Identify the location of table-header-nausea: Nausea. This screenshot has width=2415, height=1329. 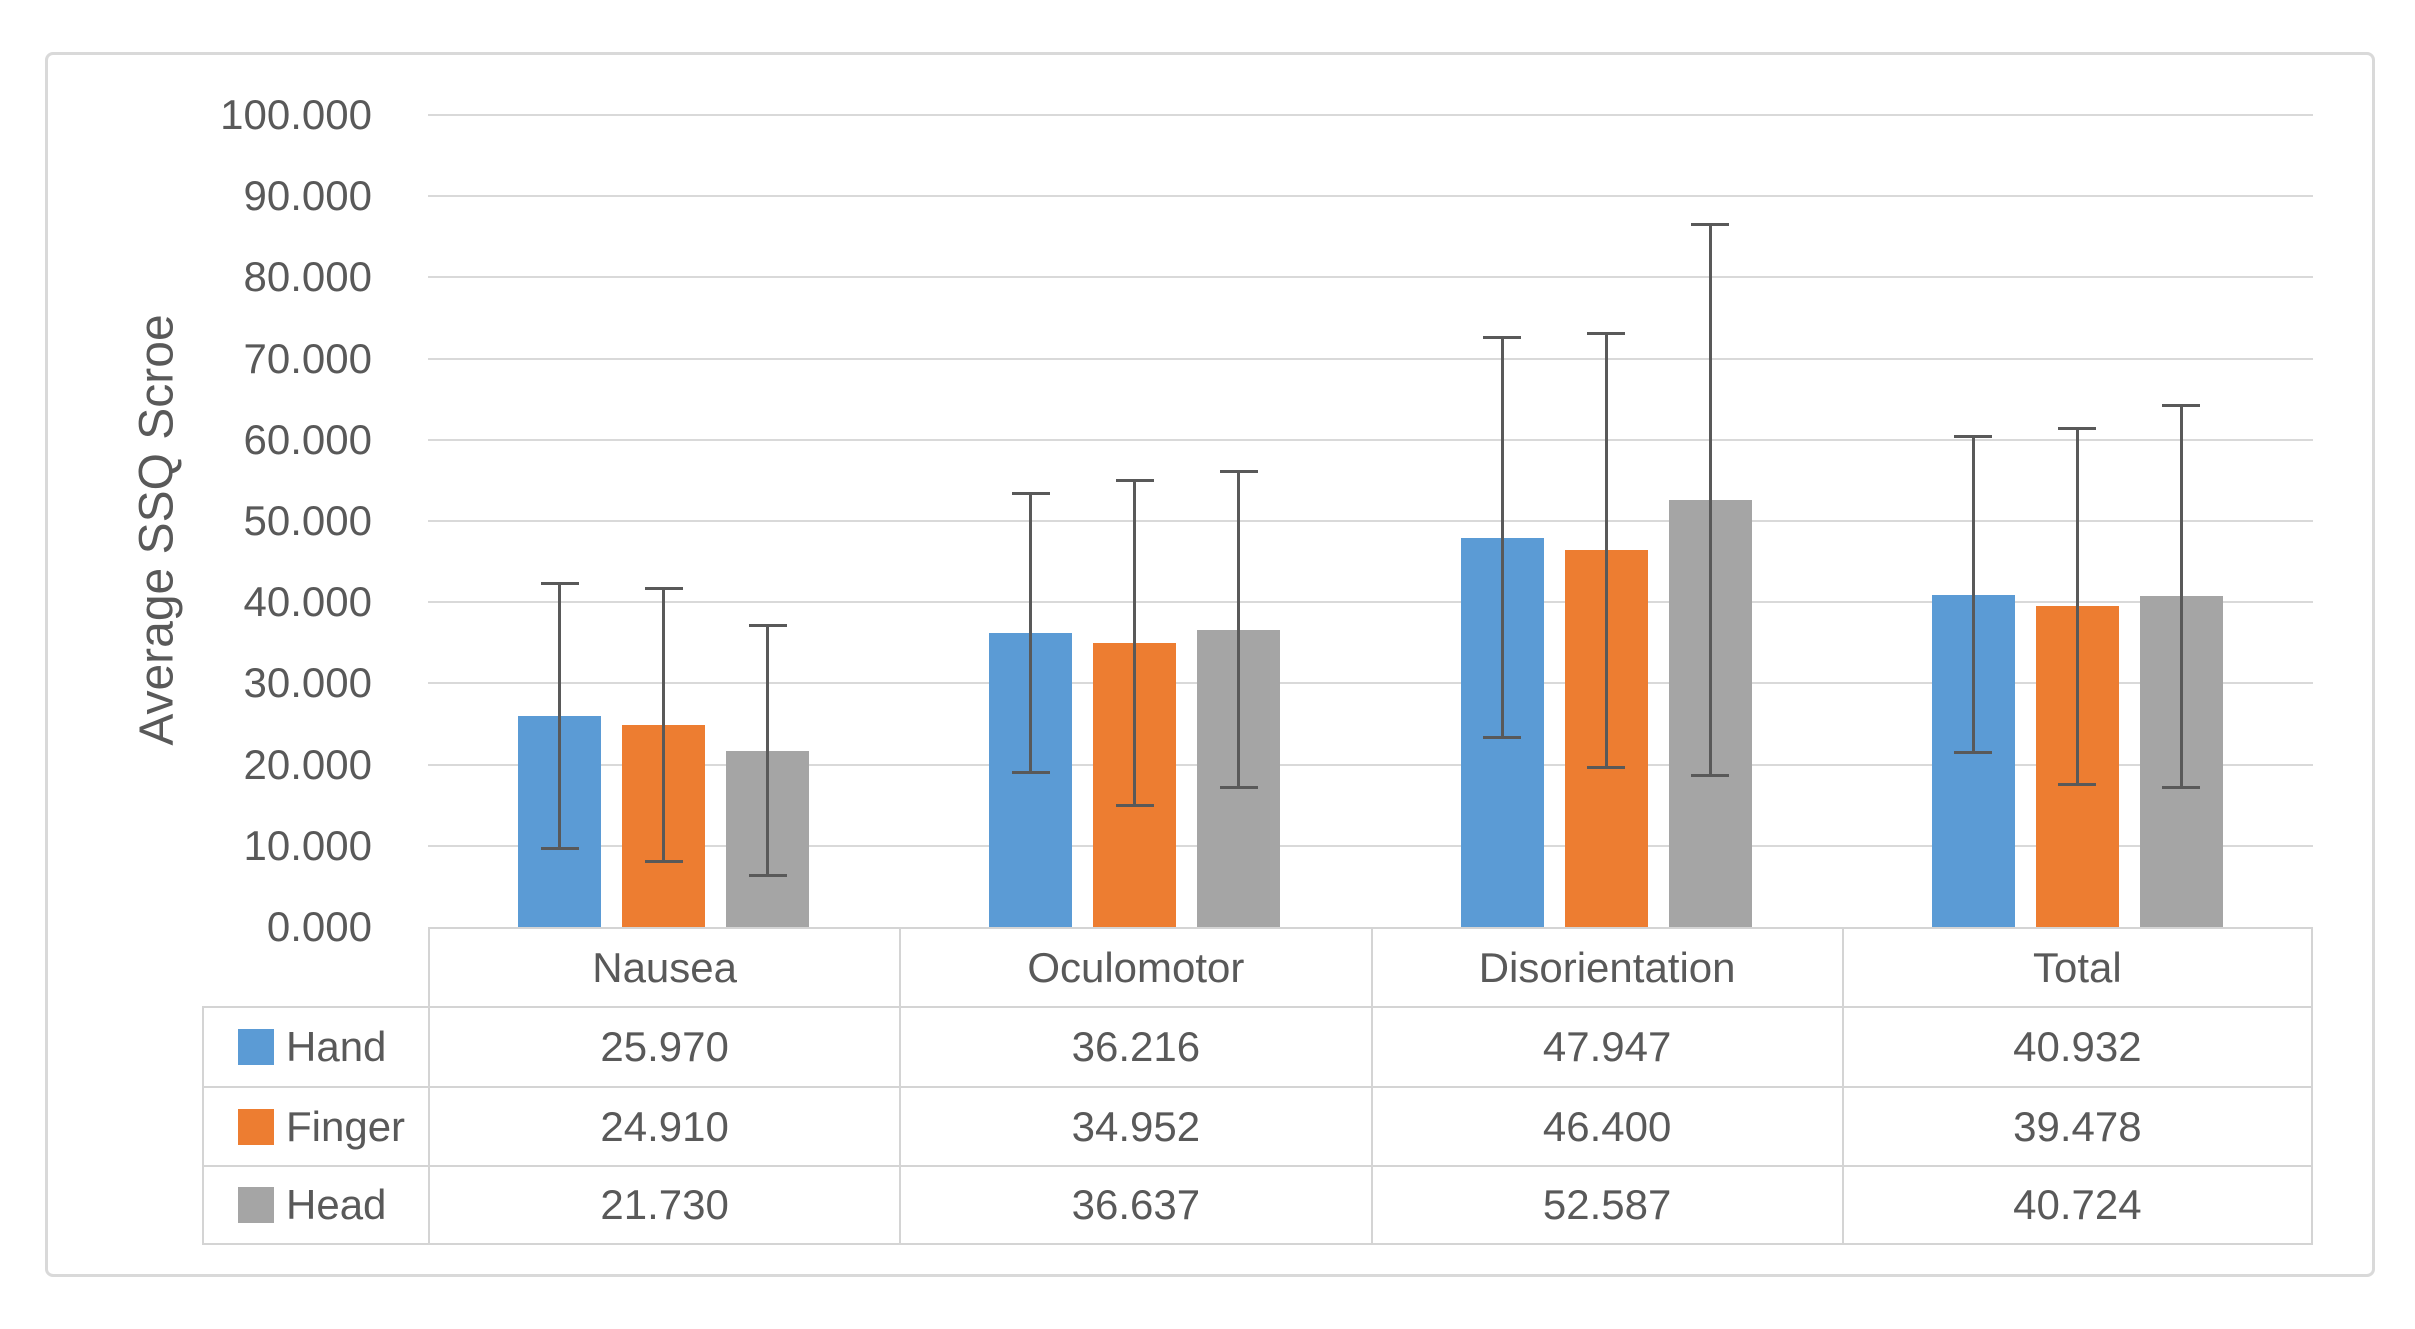
(664, 966).